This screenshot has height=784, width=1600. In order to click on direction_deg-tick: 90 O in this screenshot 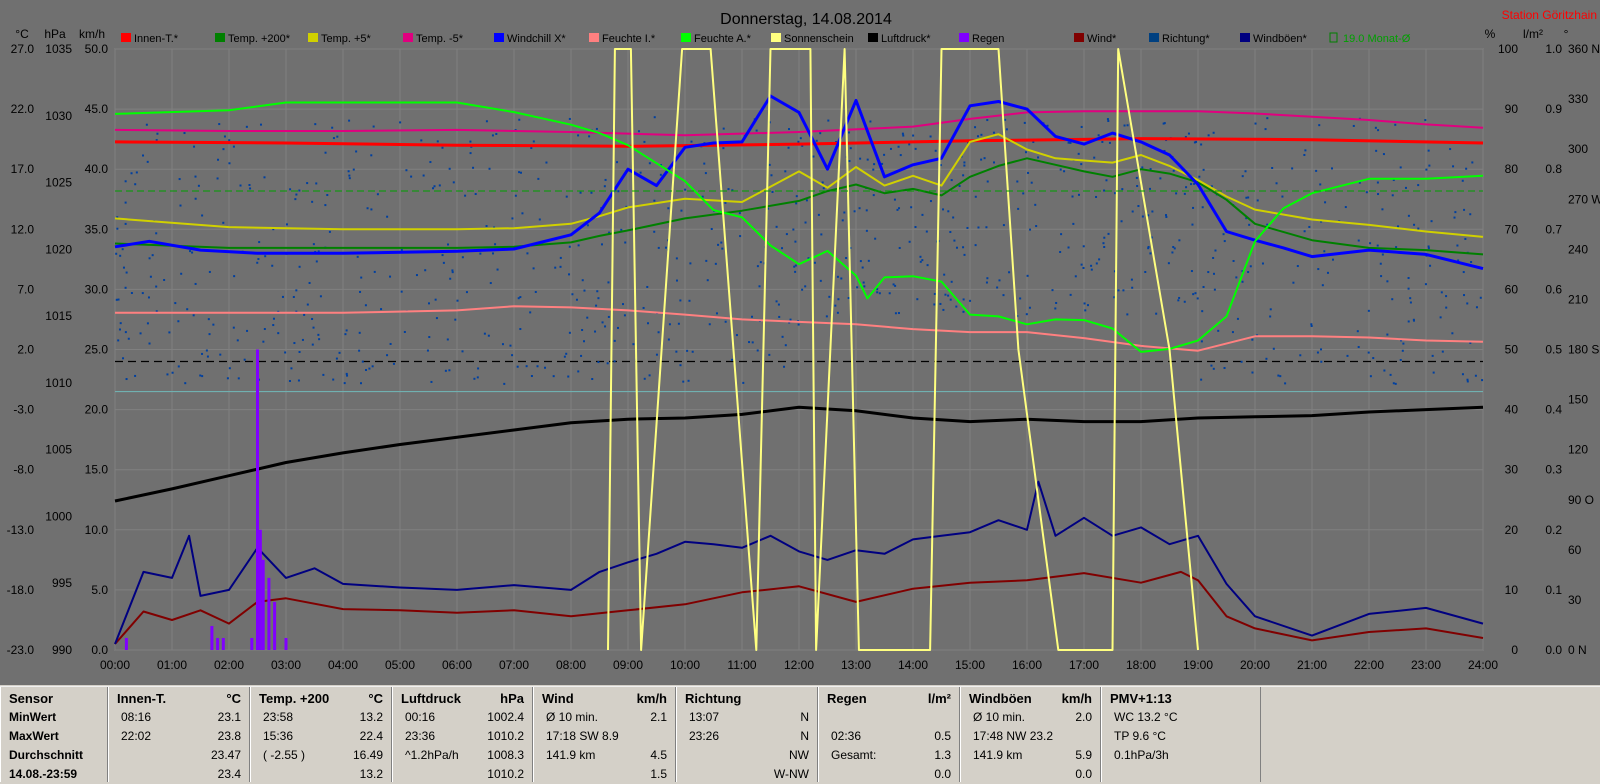, I will do `click(1581, 500)`.